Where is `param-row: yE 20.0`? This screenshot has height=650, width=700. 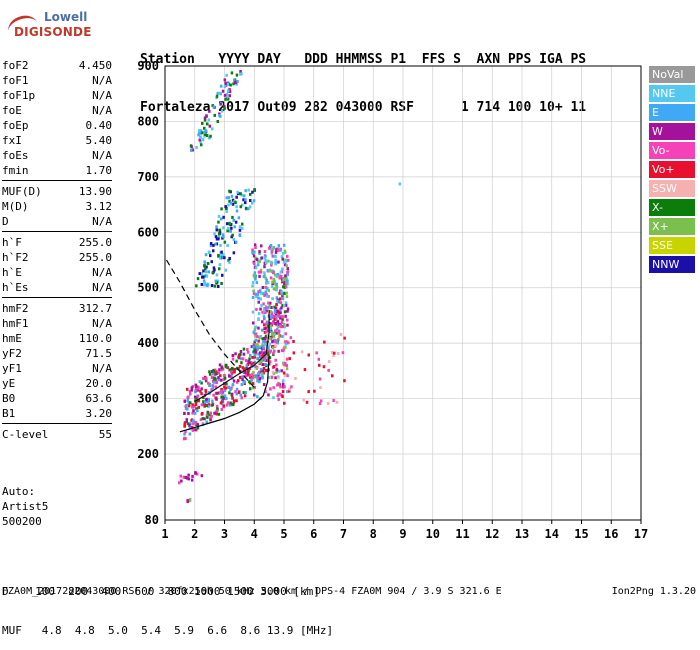
param-row: yE 20.0 is located at coordinates (57, 383).